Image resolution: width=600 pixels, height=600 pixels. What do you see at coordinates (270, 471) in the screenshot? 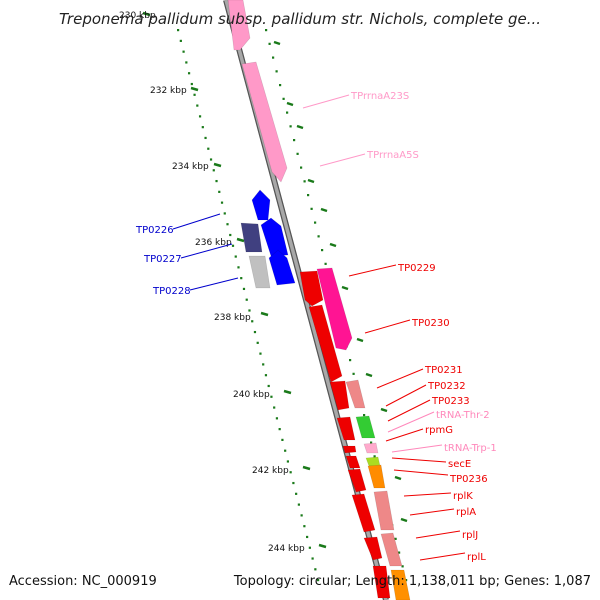
I see `tick-label: 242 kbp` at bounding box center [270, 471].